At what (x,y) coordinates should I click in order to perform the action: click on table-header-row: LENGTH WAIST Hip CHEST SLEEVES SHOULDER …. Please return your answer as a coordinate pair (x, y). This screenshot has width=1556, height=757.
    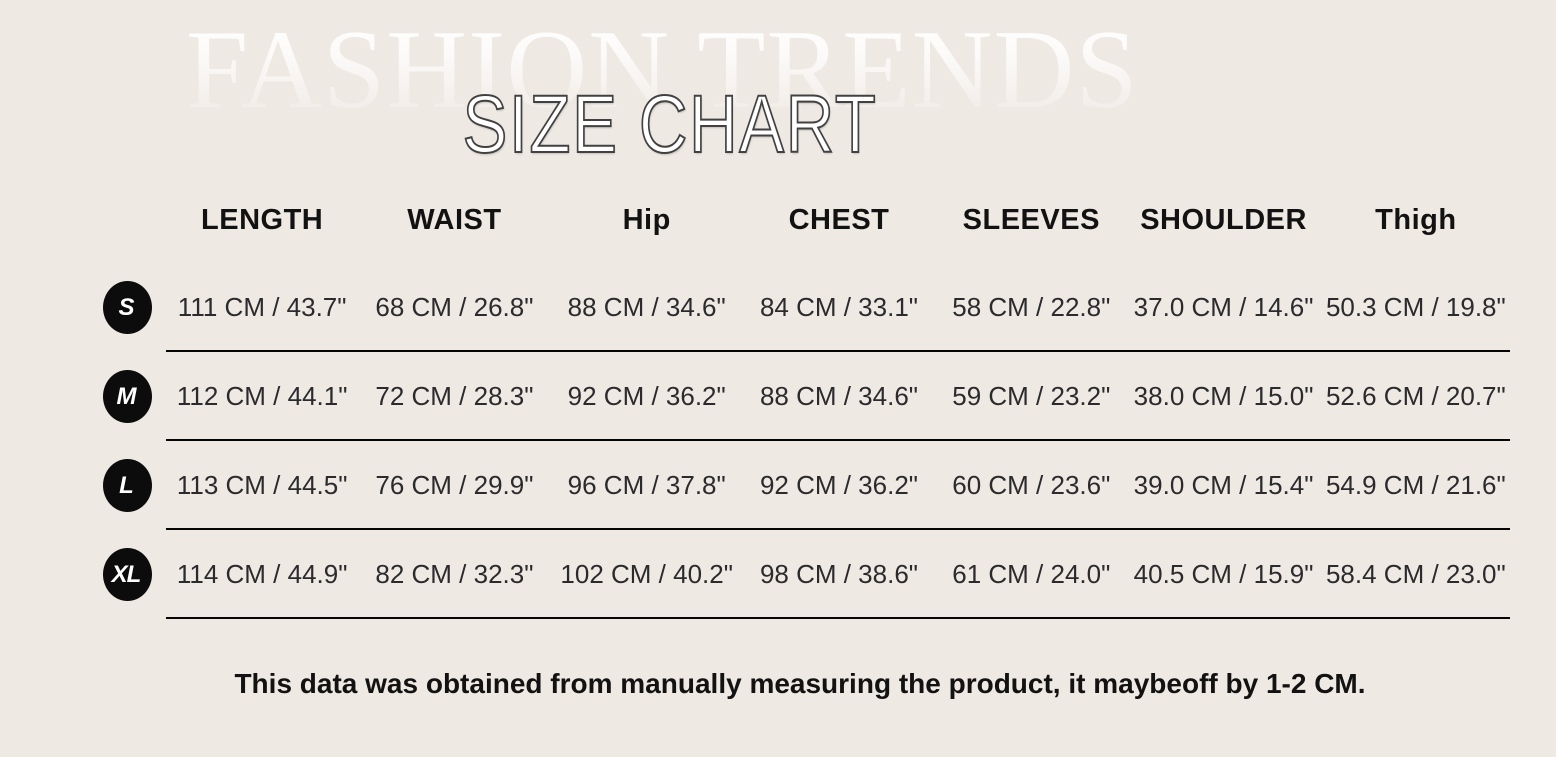
    Looking at the image, I should click on (800, 220).